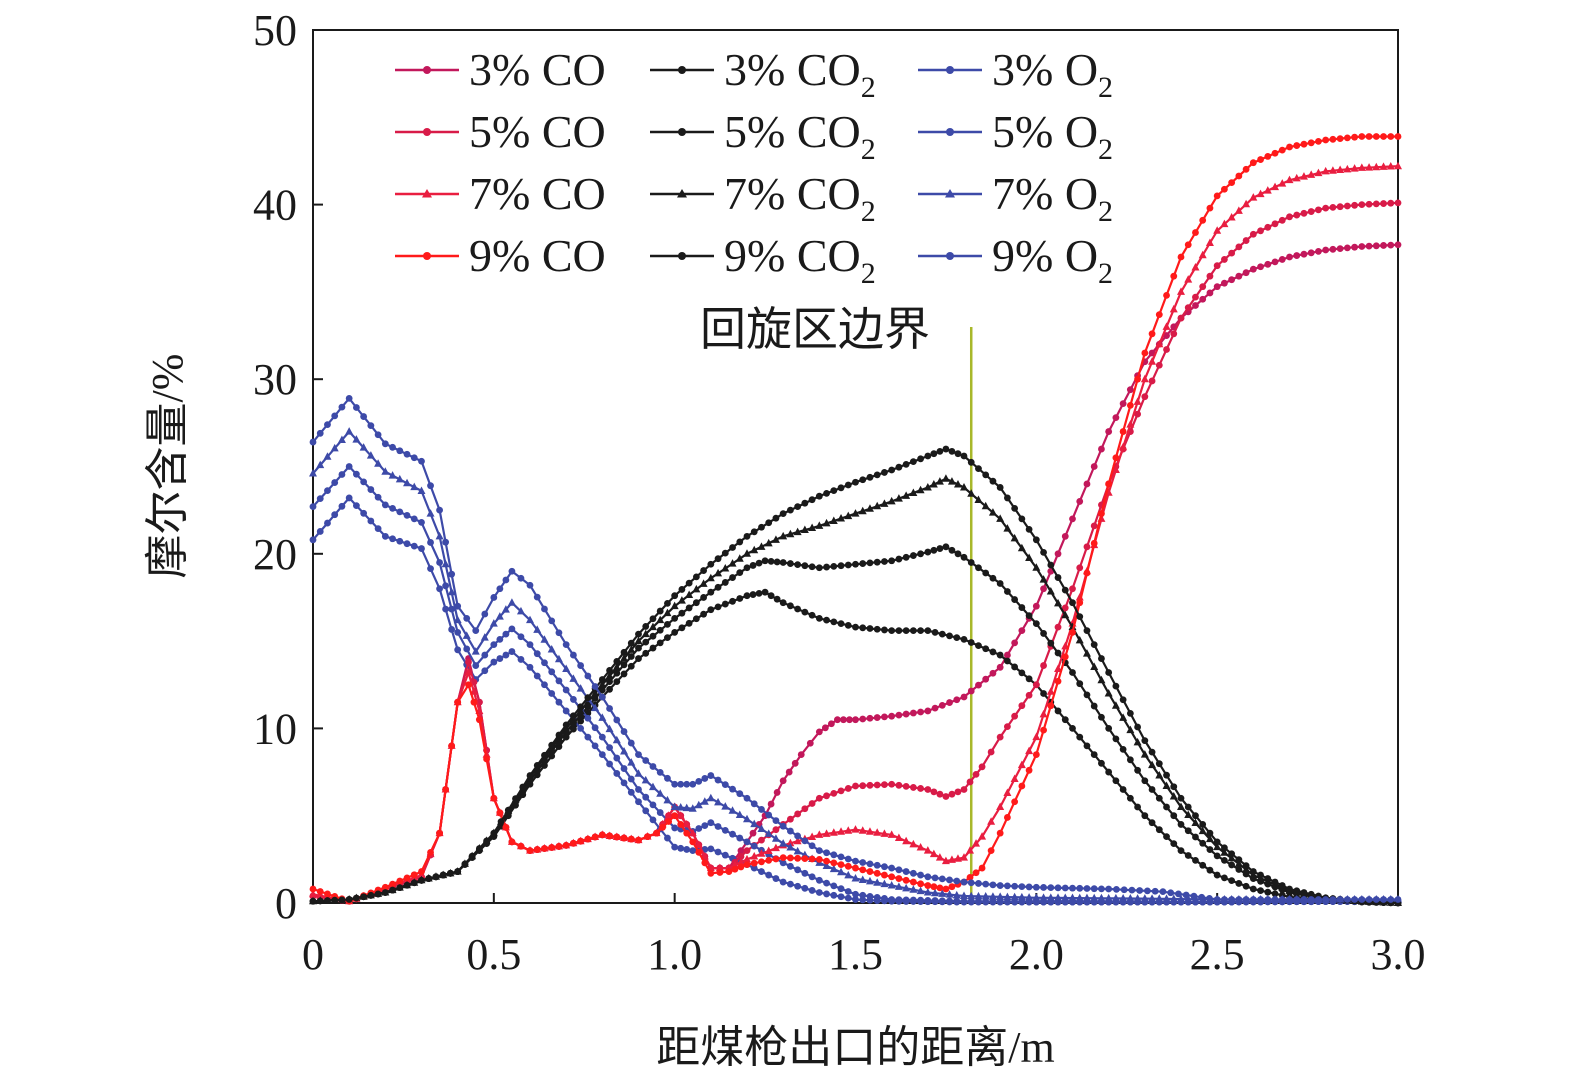 Image resolution: width=1575 pixels, height=1088 pixels. What do you see at coordinates (1015, 260) in the screenshot?
I see `legend-entry: 9% O2` at bounding box center [1015, 260].